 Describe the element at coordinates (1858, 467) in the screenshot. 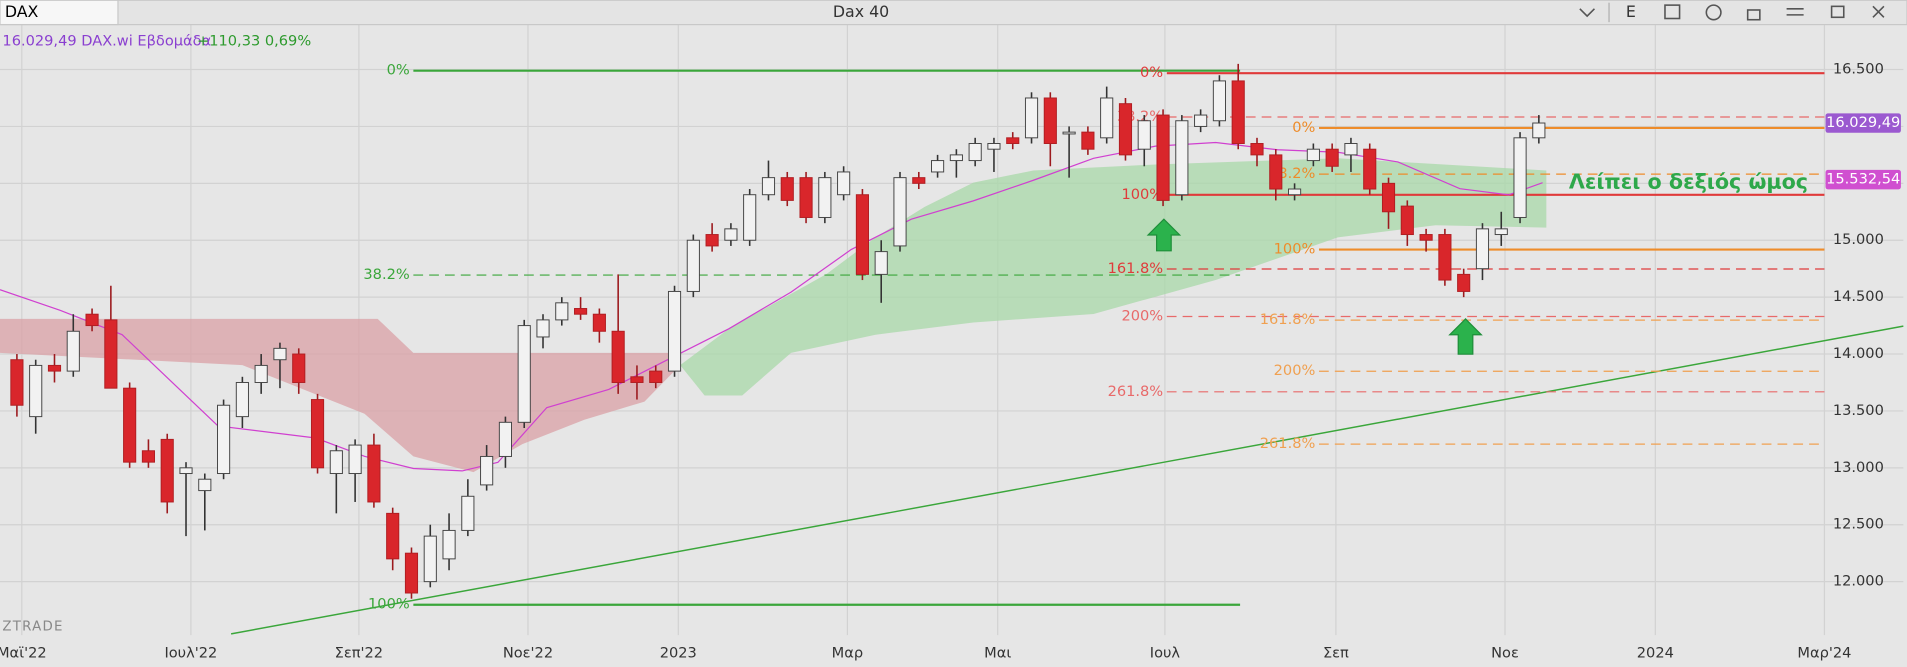

I see `y-tick-label: 13.000` at that location.